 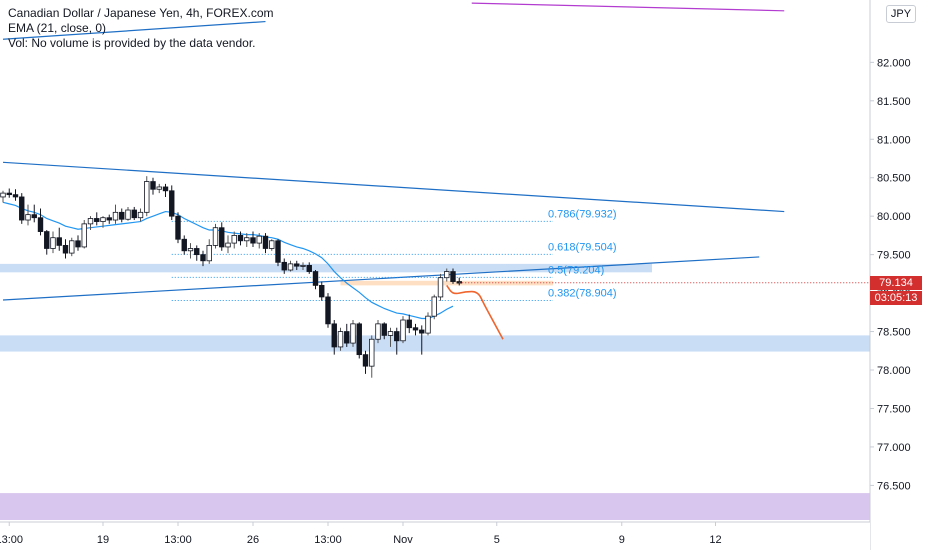 I want to click on x-tick-label: 26, so click(x=253, y=540).